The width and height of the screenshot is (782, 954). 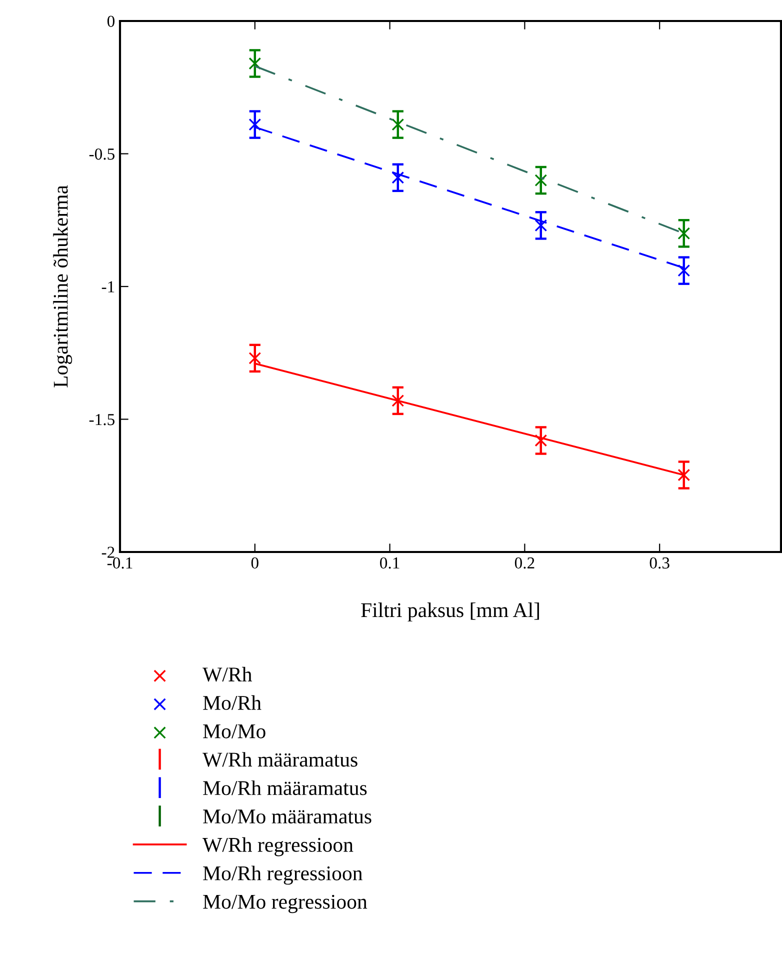 What do you see at coordinates (111, 21) in the screenshot?
I see `y-tick-label: 0` at bounding box center [111, 21].